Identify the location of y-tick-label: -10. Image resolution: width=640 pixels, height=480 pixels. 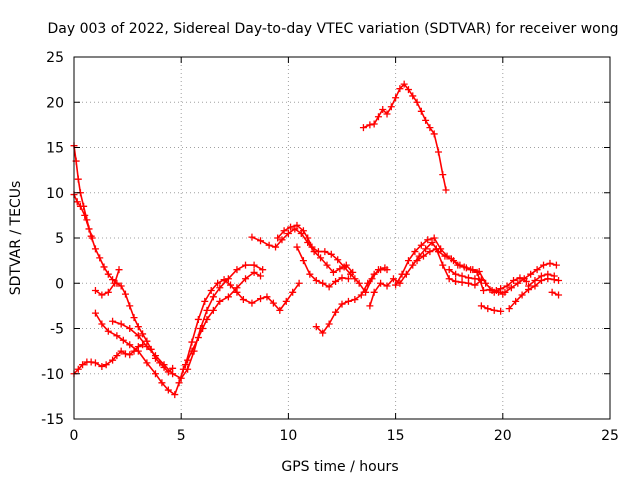
(52, 375).